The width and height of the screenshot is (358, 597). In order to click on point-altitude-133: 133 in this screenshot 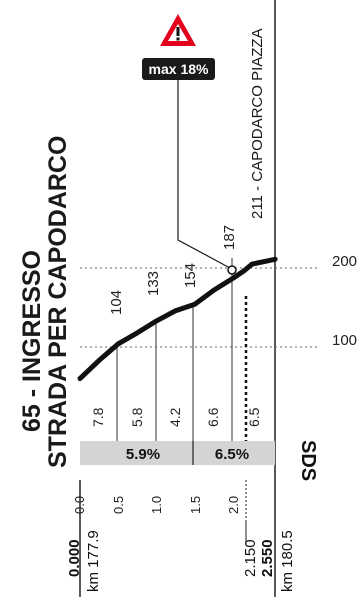, I will do `click(153, 283)`.